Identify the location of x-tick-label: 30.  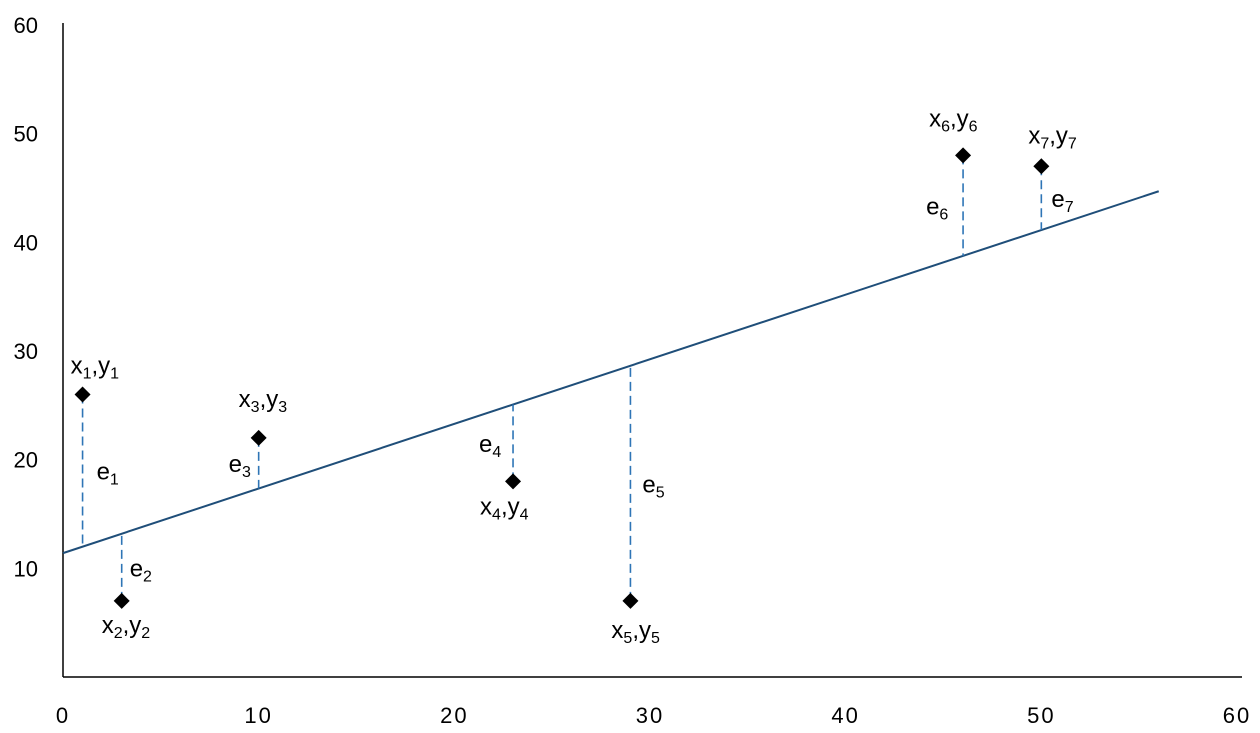
(650, 715).